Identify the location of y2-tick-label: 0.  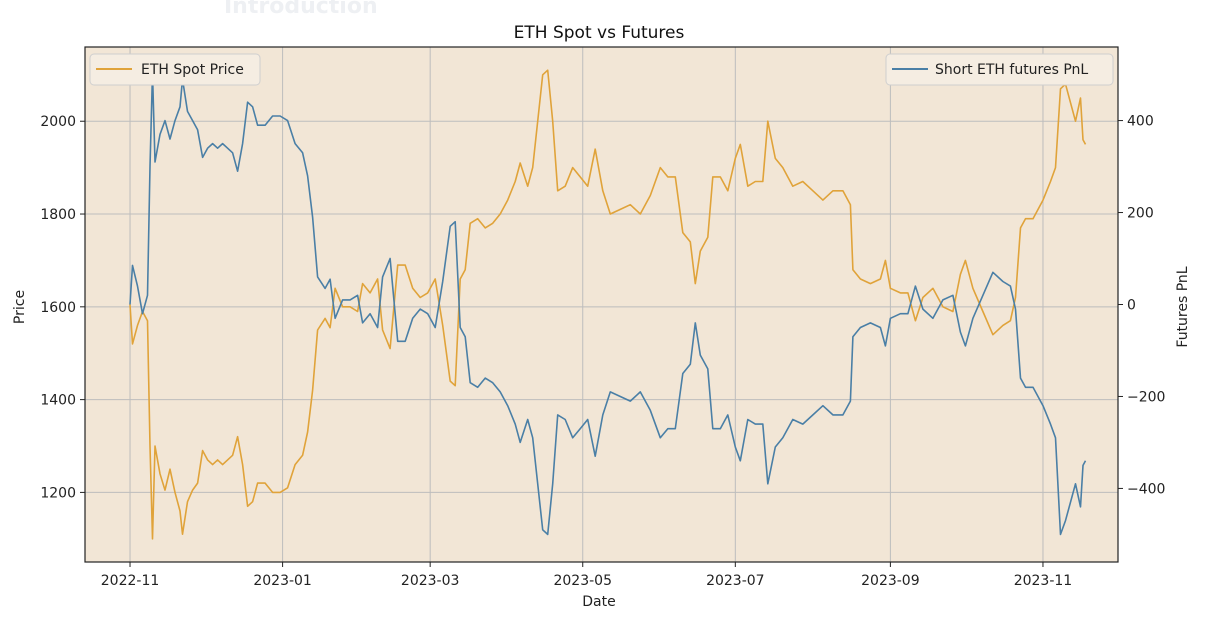
(1131, 306).